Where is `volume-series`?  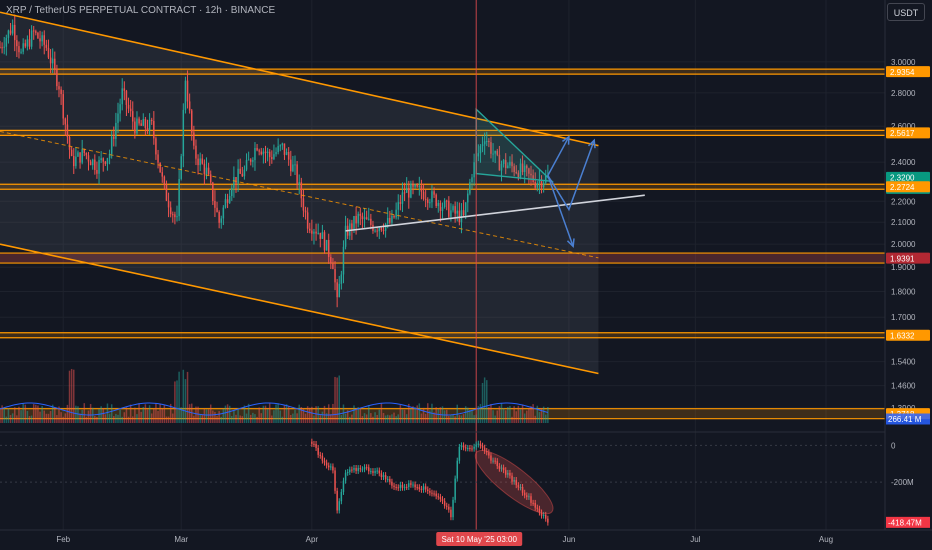 volume-series is located at coordinates (274, 395).